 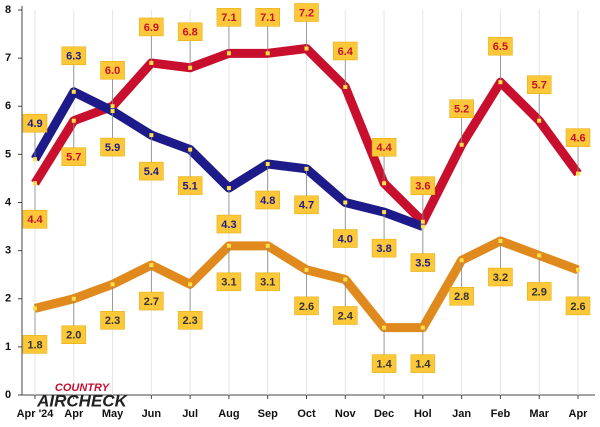 I want to click on x-tick-label: Oct, so click(x=306, y=414).